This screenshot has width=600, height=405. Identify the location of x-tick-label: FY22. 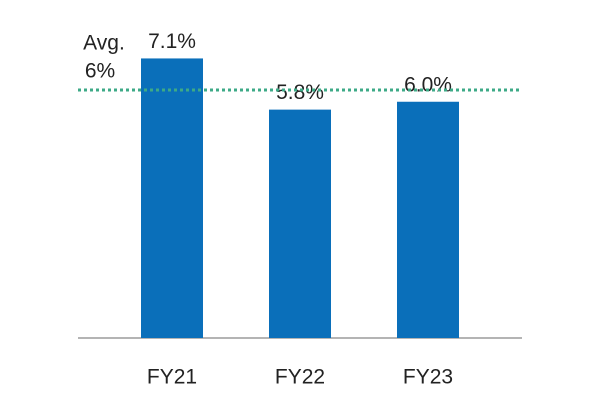
(300, 377).